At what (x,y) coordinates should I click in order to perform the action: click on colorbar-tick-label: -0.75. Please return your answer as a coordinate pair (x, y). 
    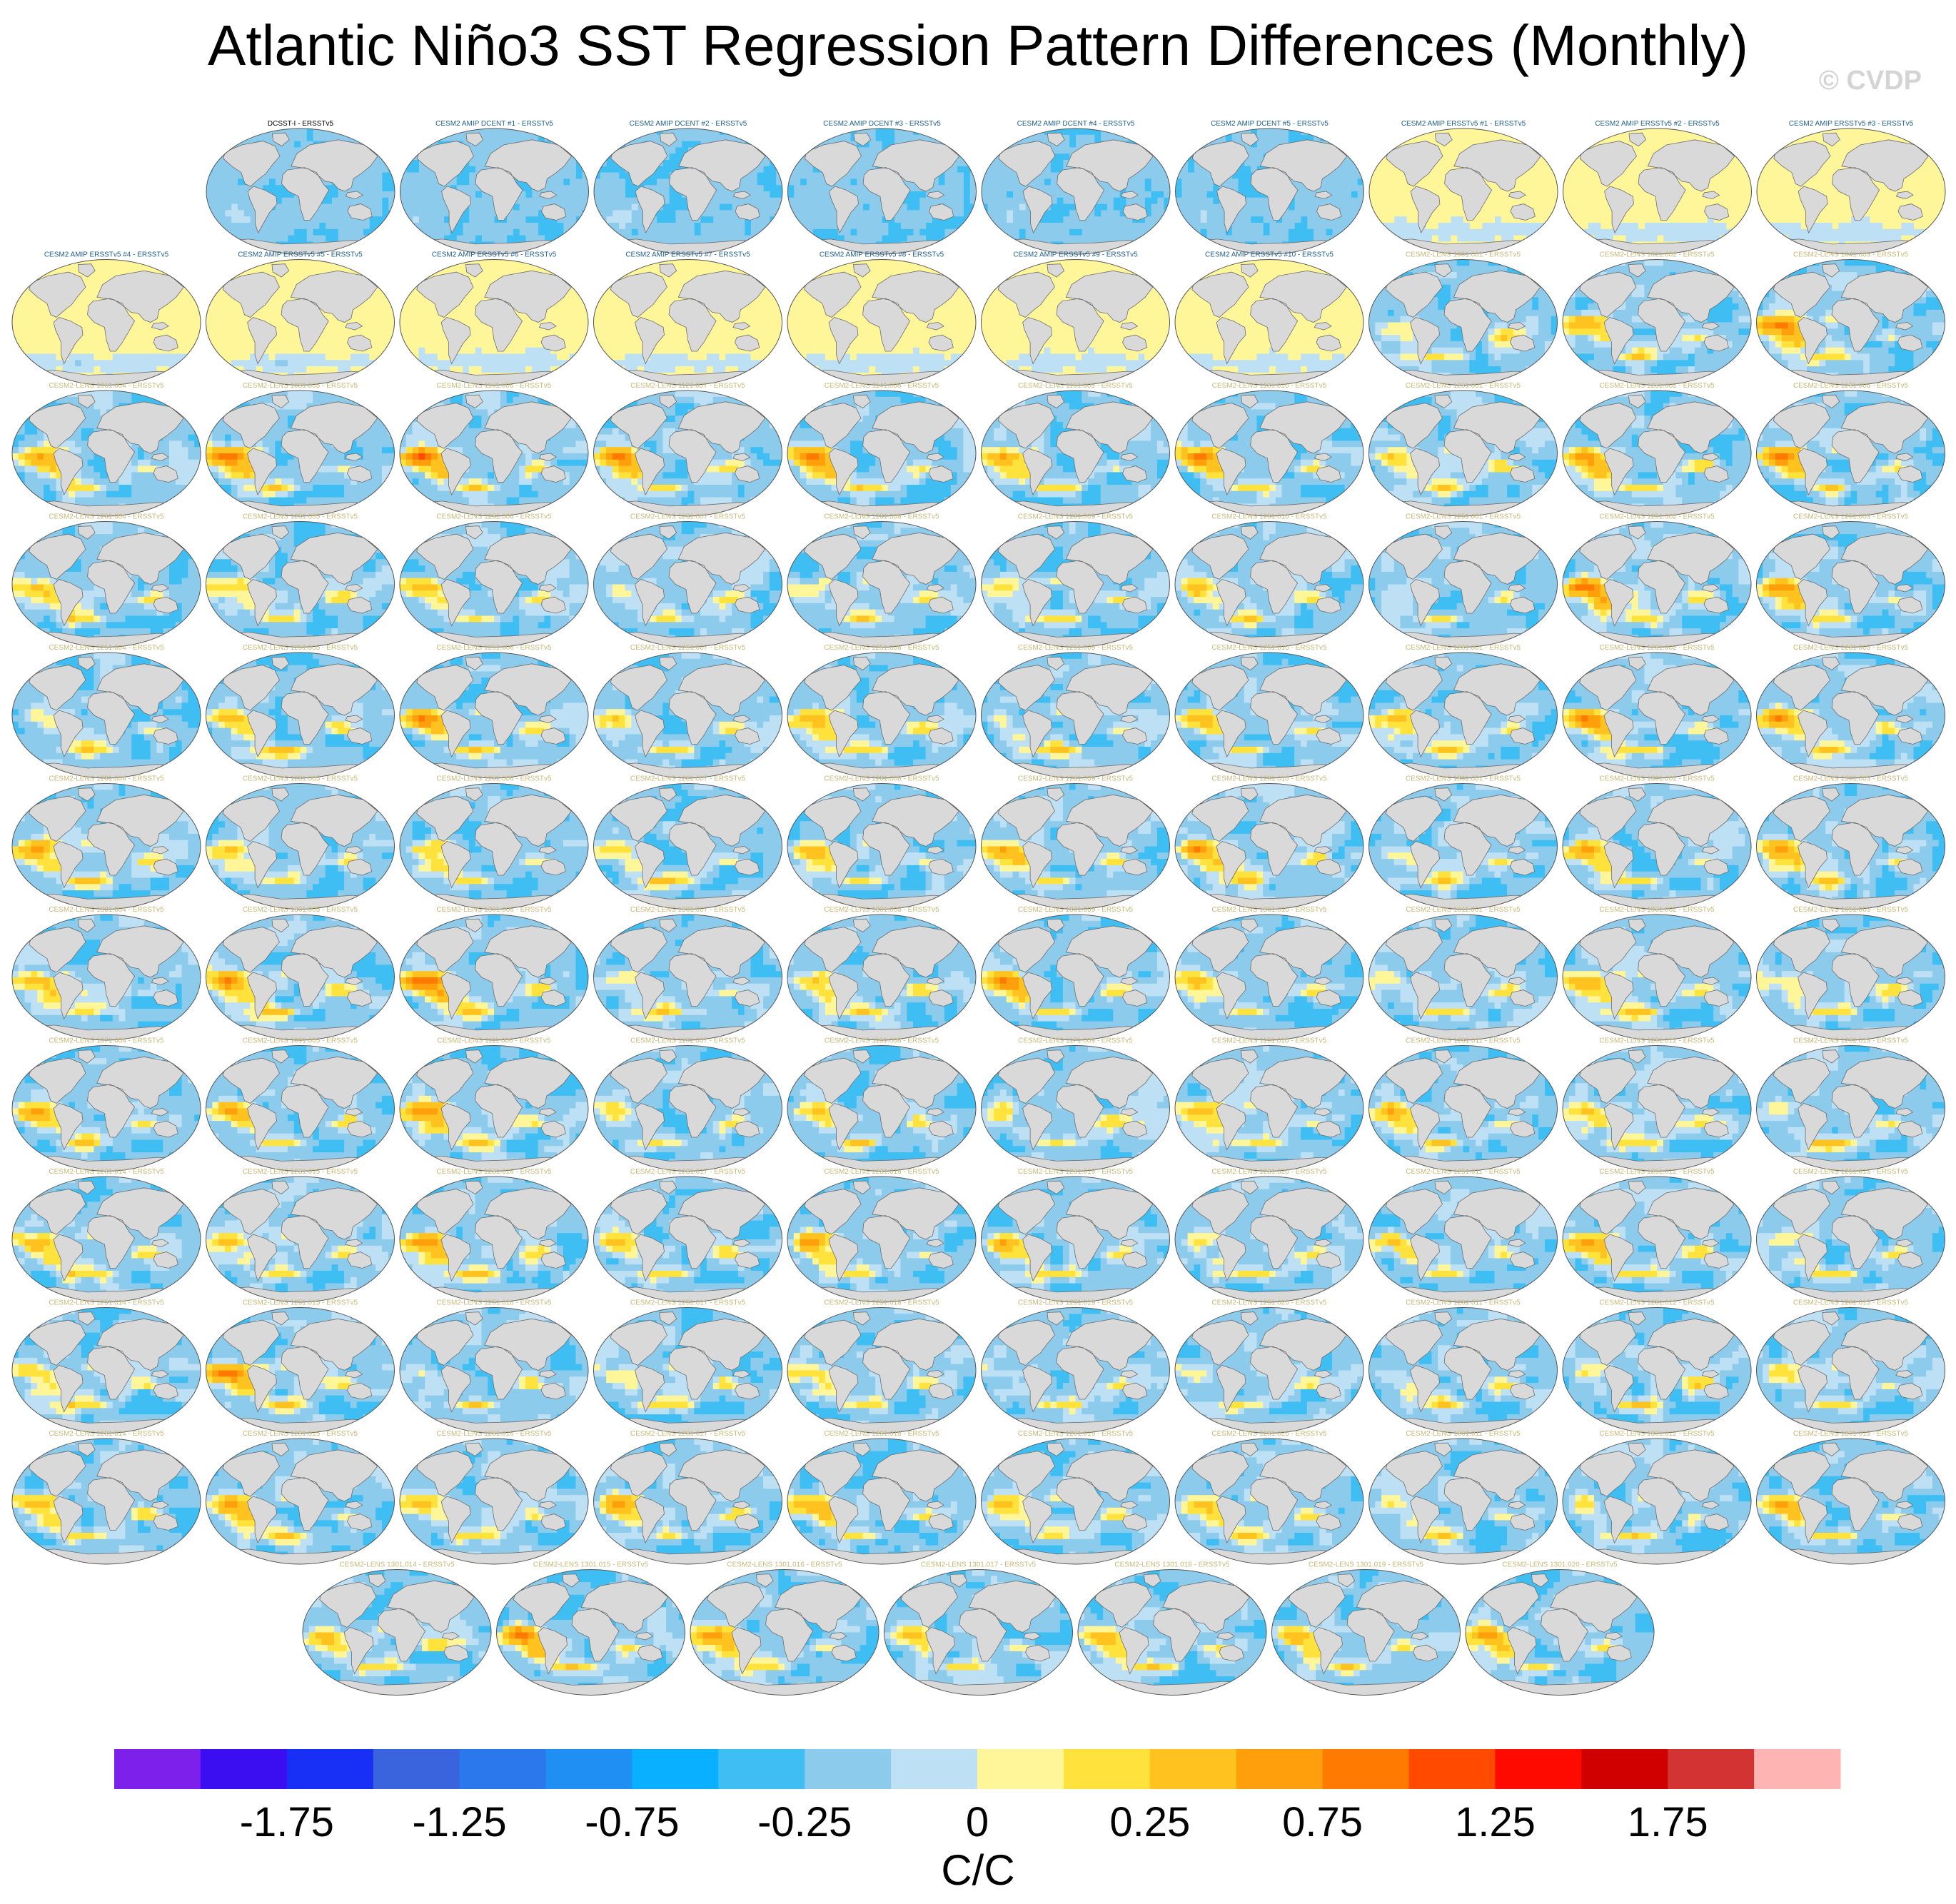
    Looking at the image, I should click on (632, 1822).